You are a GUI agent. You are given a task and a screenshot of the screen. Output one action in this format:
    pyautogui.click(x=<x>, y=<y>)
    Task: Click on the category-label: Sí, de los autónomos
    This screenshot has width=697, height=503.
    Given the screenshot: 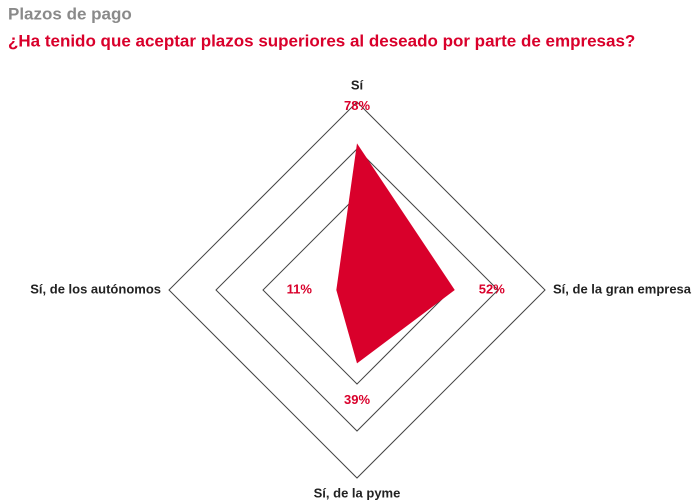 What is the action you would take?
    pyautogui.click(x=95, y=288)
    